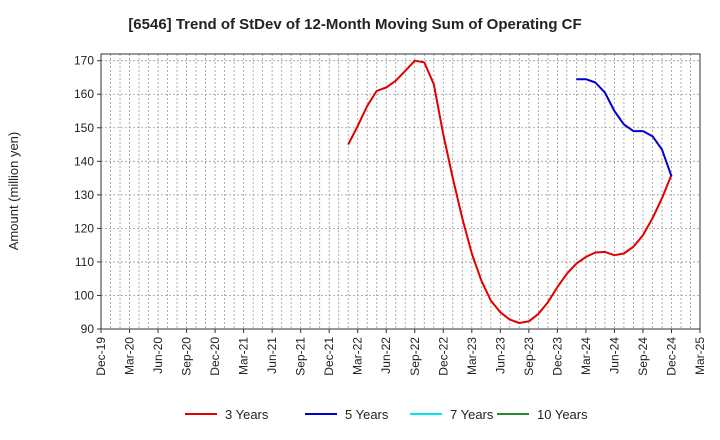 This screenshot has width=720, height=440. What do you see at coordinates (443, 356) in the screenshot?
I see `x-tick-label: Dec-22` at bounding box center [443, 356].